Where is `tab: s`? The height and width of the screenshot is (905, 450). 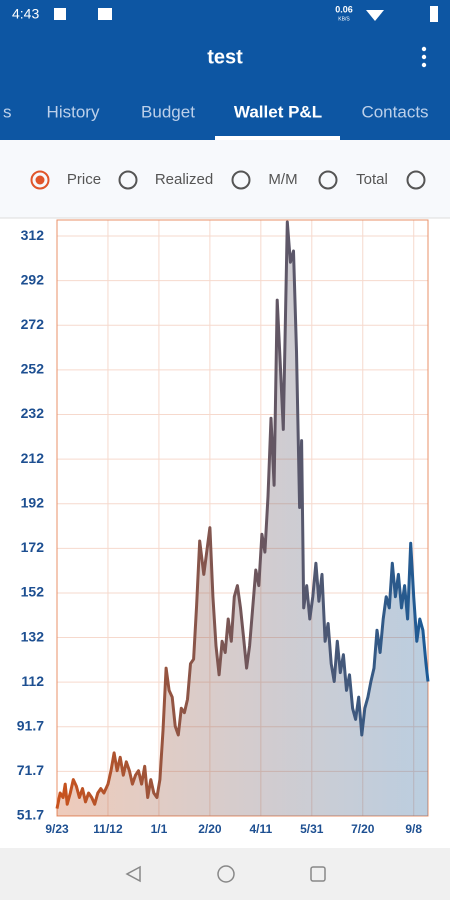
tab: s is located at coordinates (7, 111).